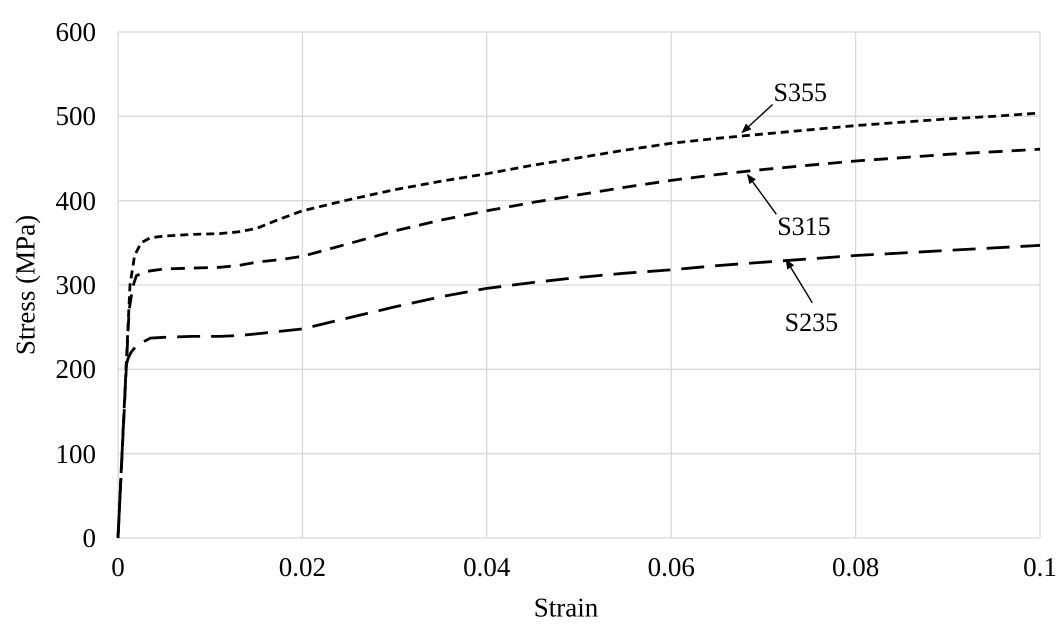 This screenshot has height=627, width=1062. Describe the element at coordinates (76, 285) in the screenshot. I see `y-tick-label-300: 300` at that location.